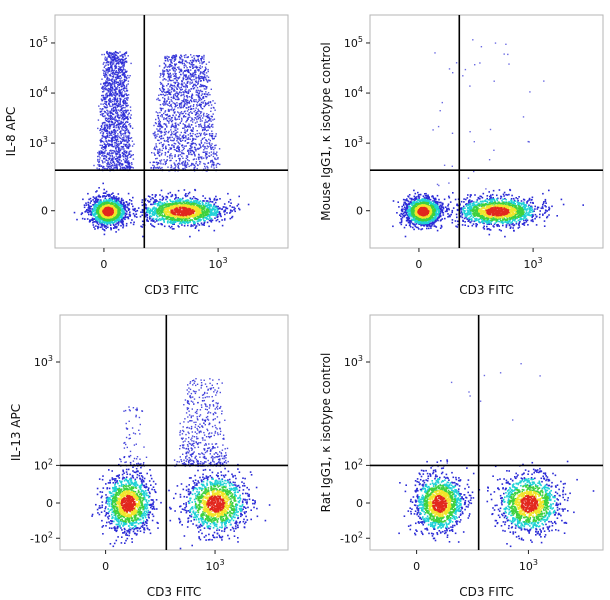  I want to click on y-axis-title: Rat IgG1, κ isotype control, so click(326, 433).